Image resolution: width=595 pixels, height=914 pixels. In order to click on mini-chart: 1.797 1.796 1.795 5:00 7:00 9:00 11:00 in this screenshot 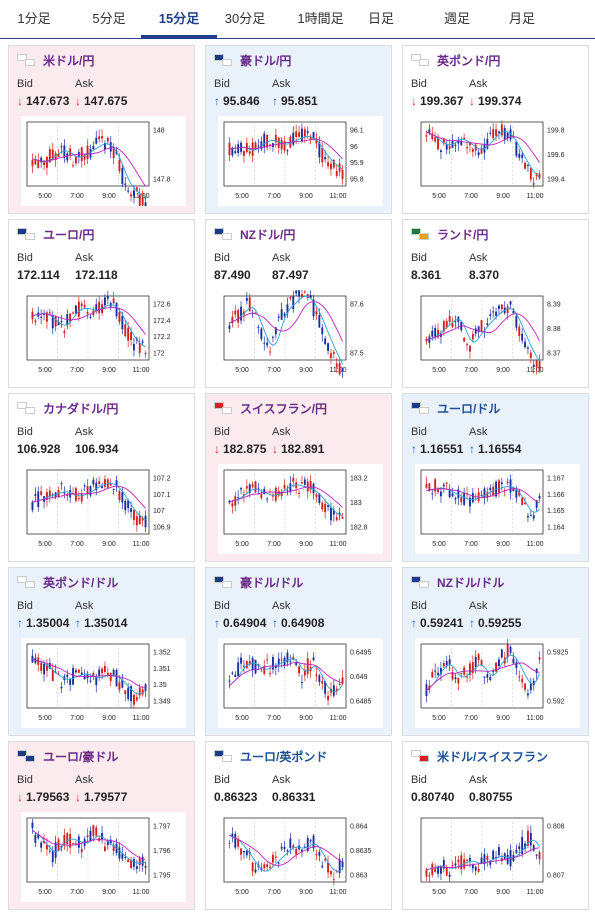, I will do `click(103, 857)`.